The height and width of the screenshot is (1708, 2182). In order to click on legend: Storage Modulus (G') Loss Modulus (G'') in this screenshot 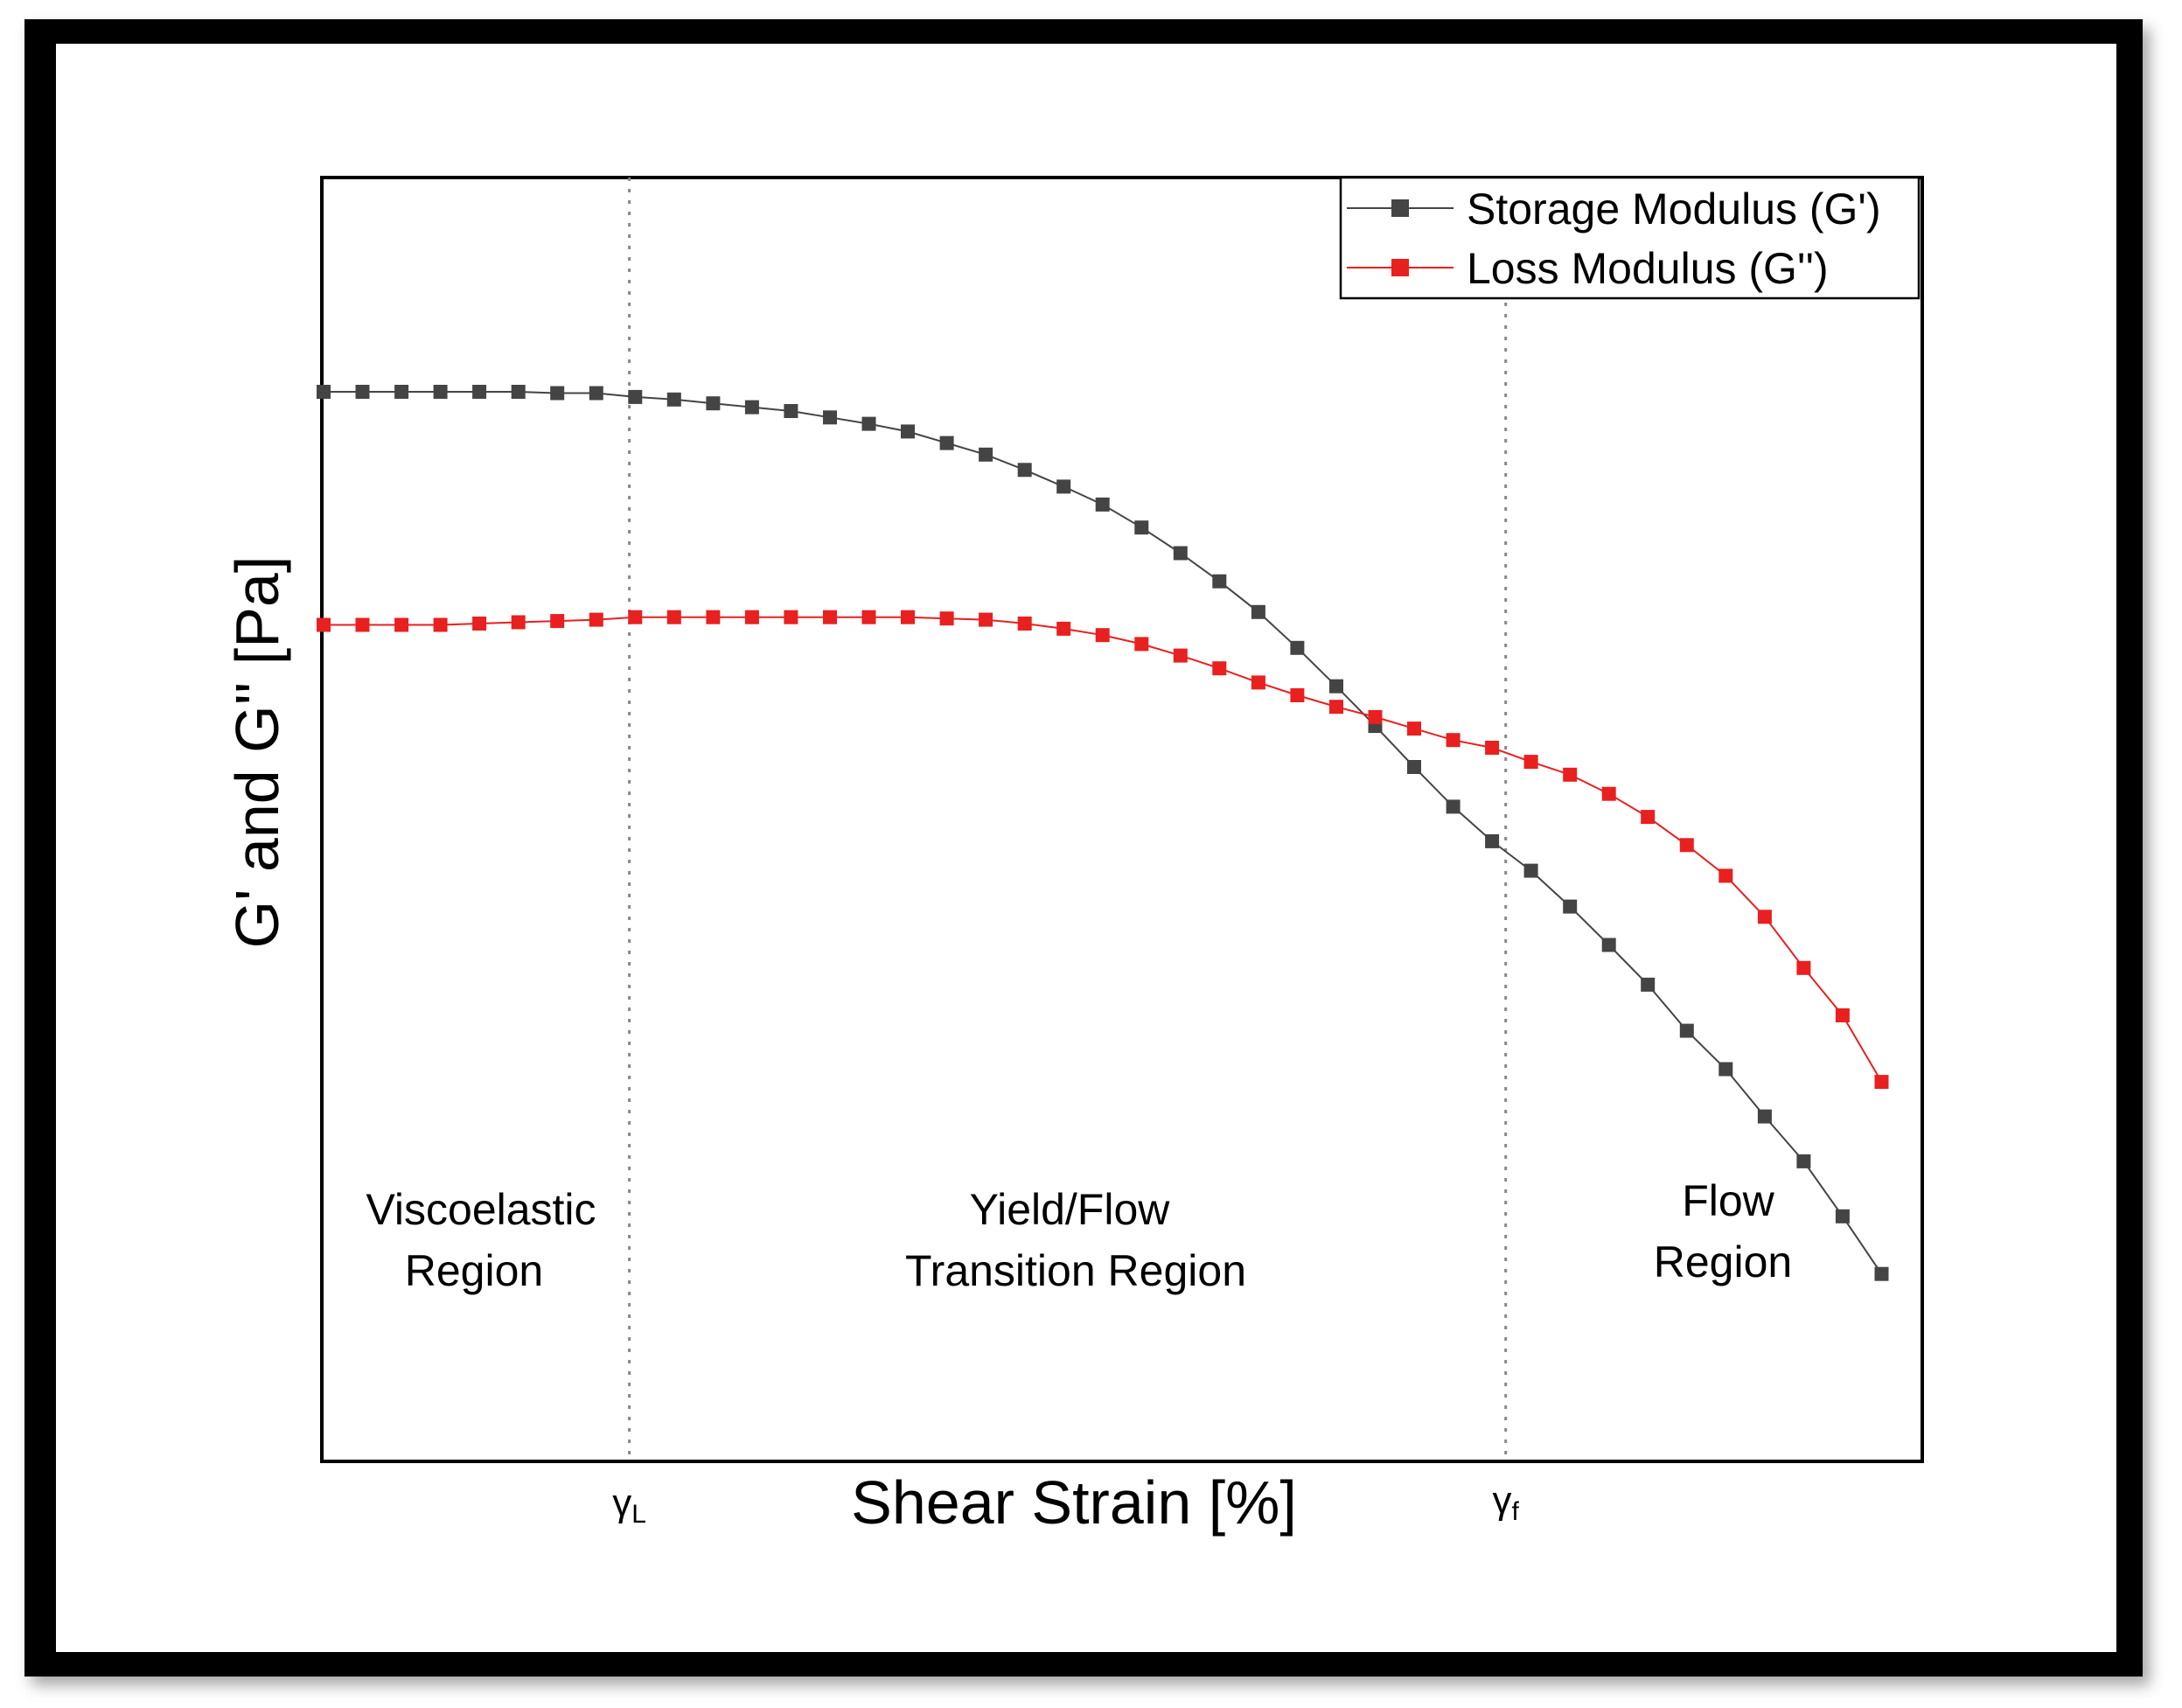, I will do `click(1630, 238)`.